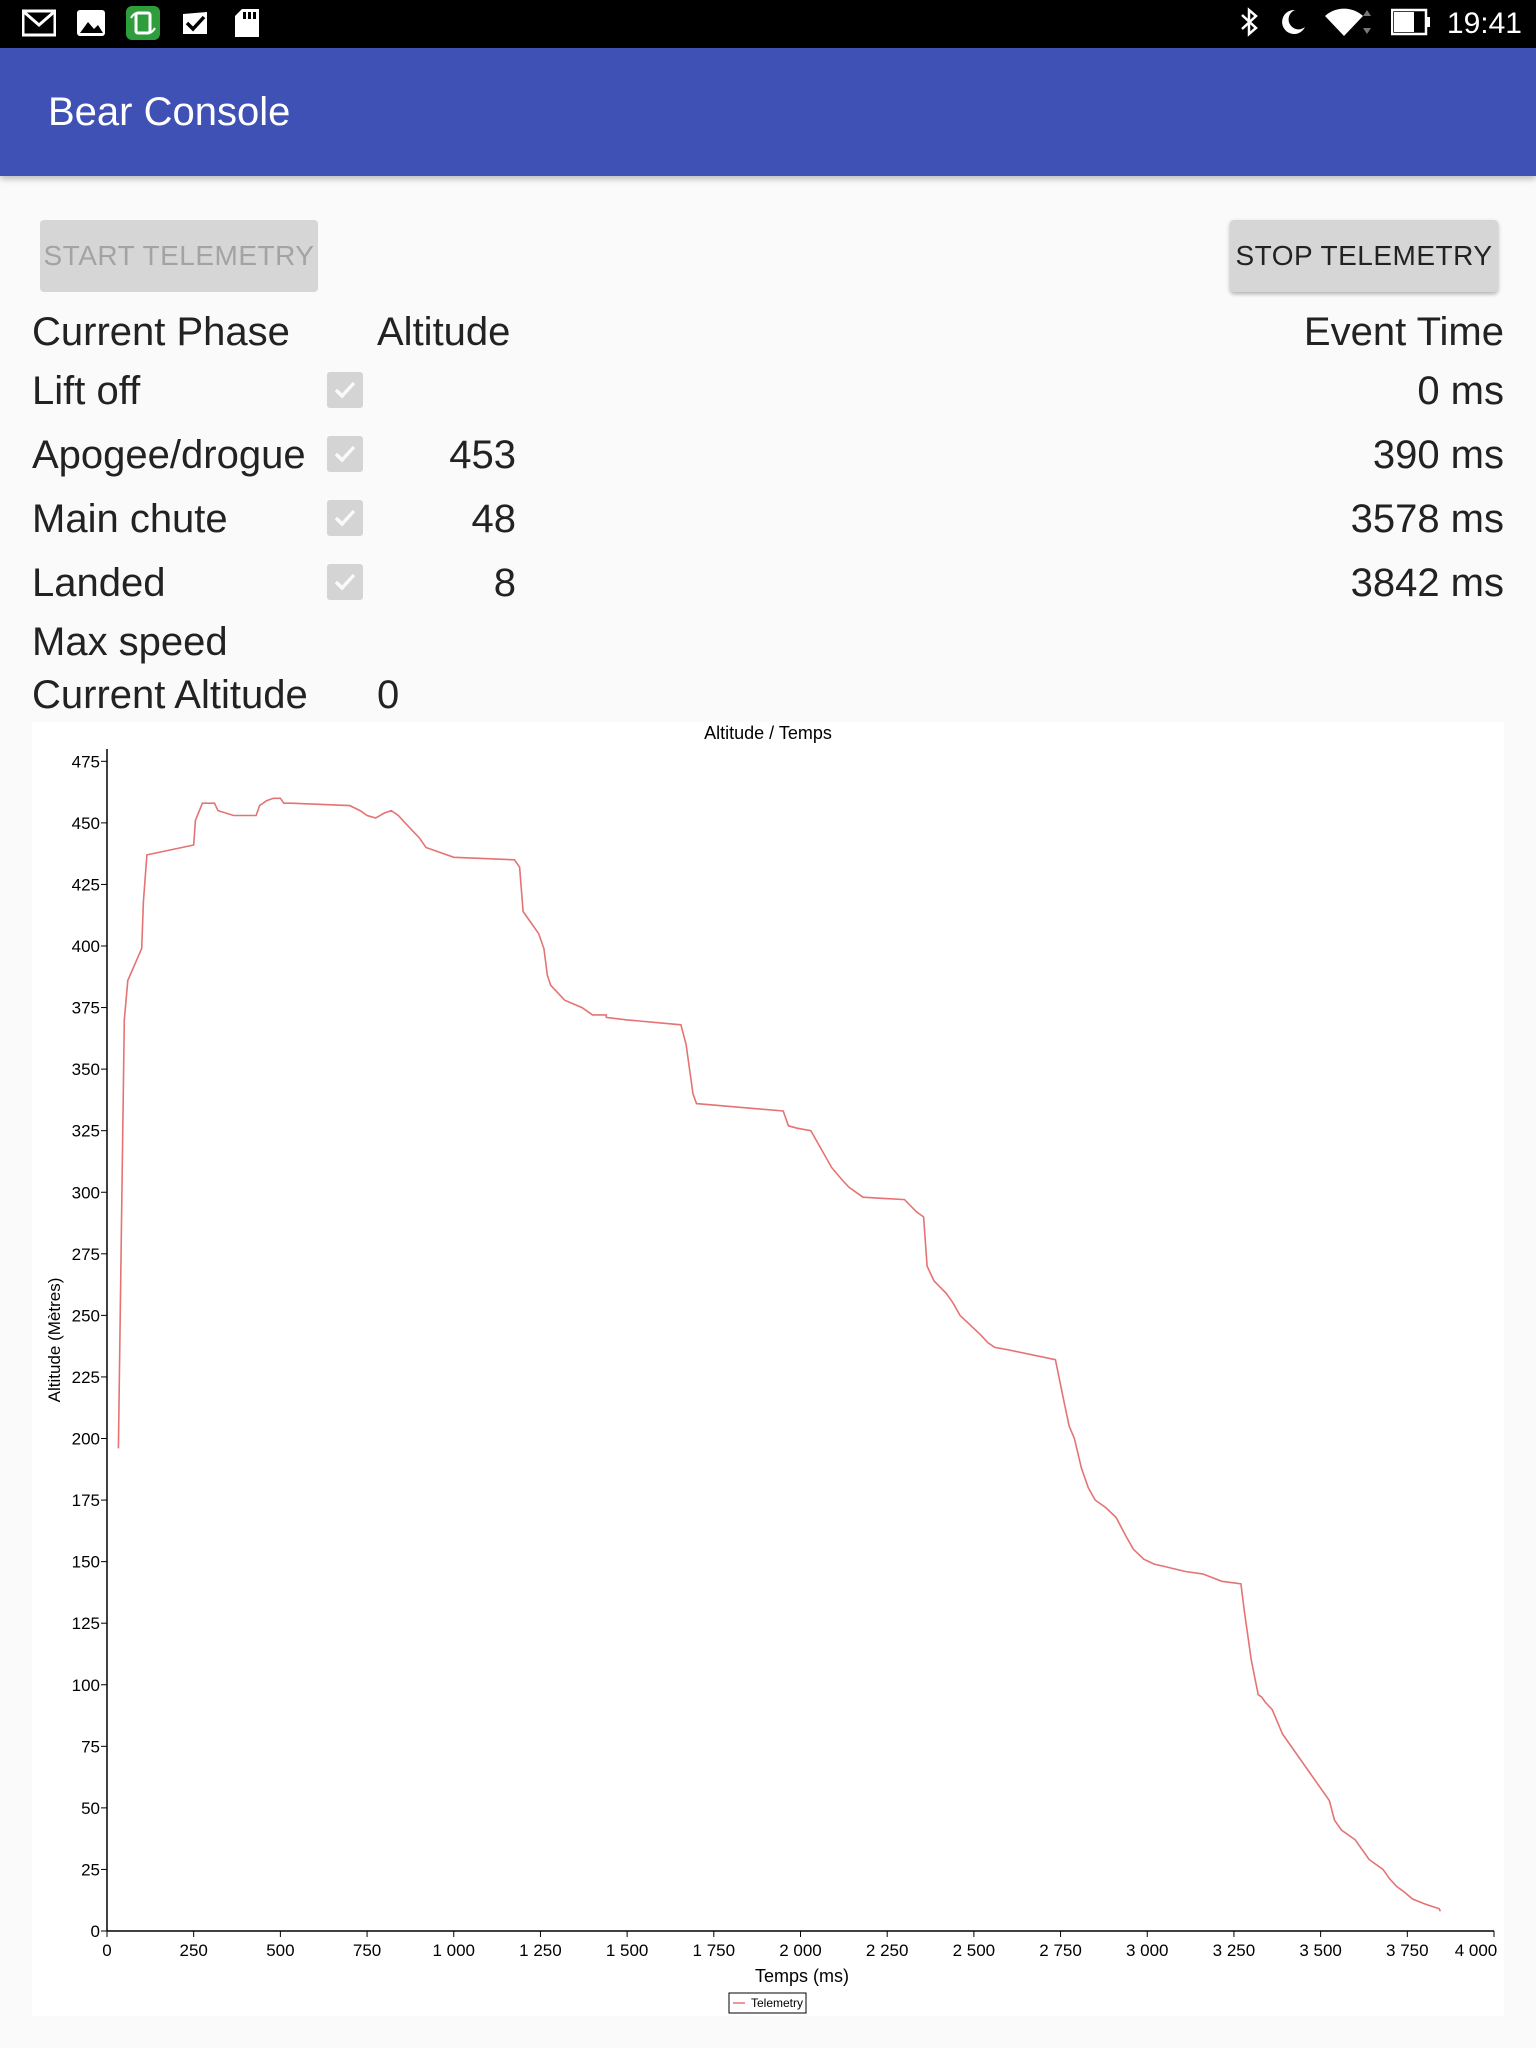 This screenshot has height=2048, width=1536. I want to click on max-speed-label: Max speed, so click(130, 642).